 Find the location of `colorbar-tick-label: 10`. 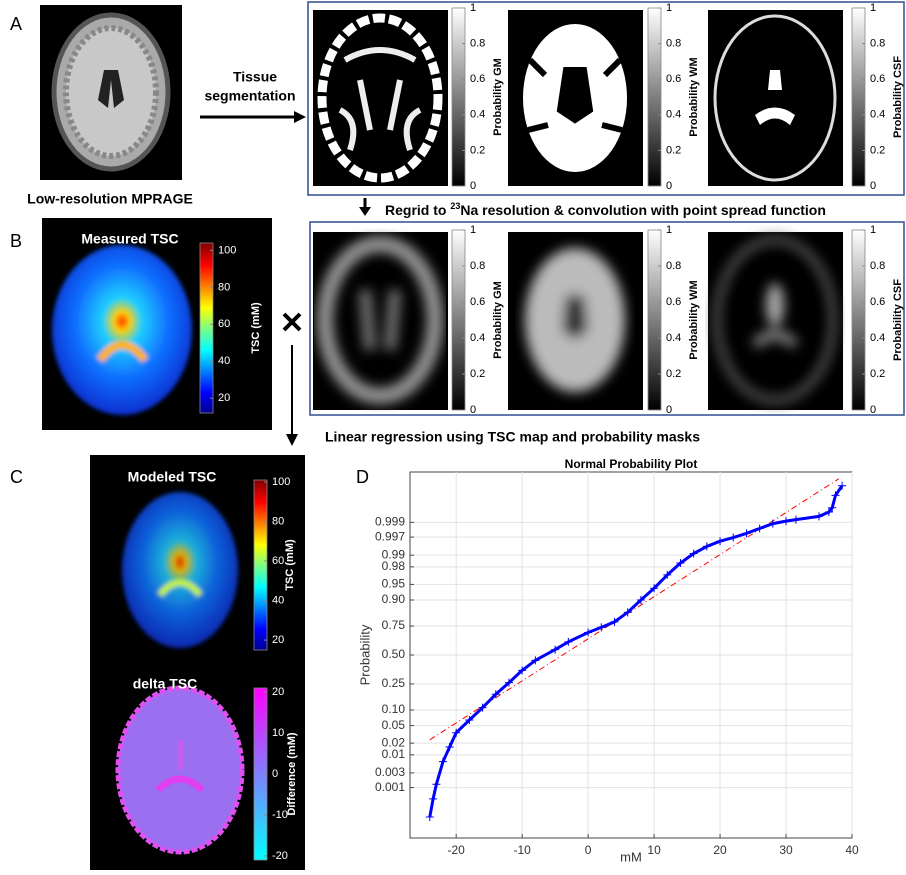

colorbar-tick-label: 10 is located at coordinates (278, 733).